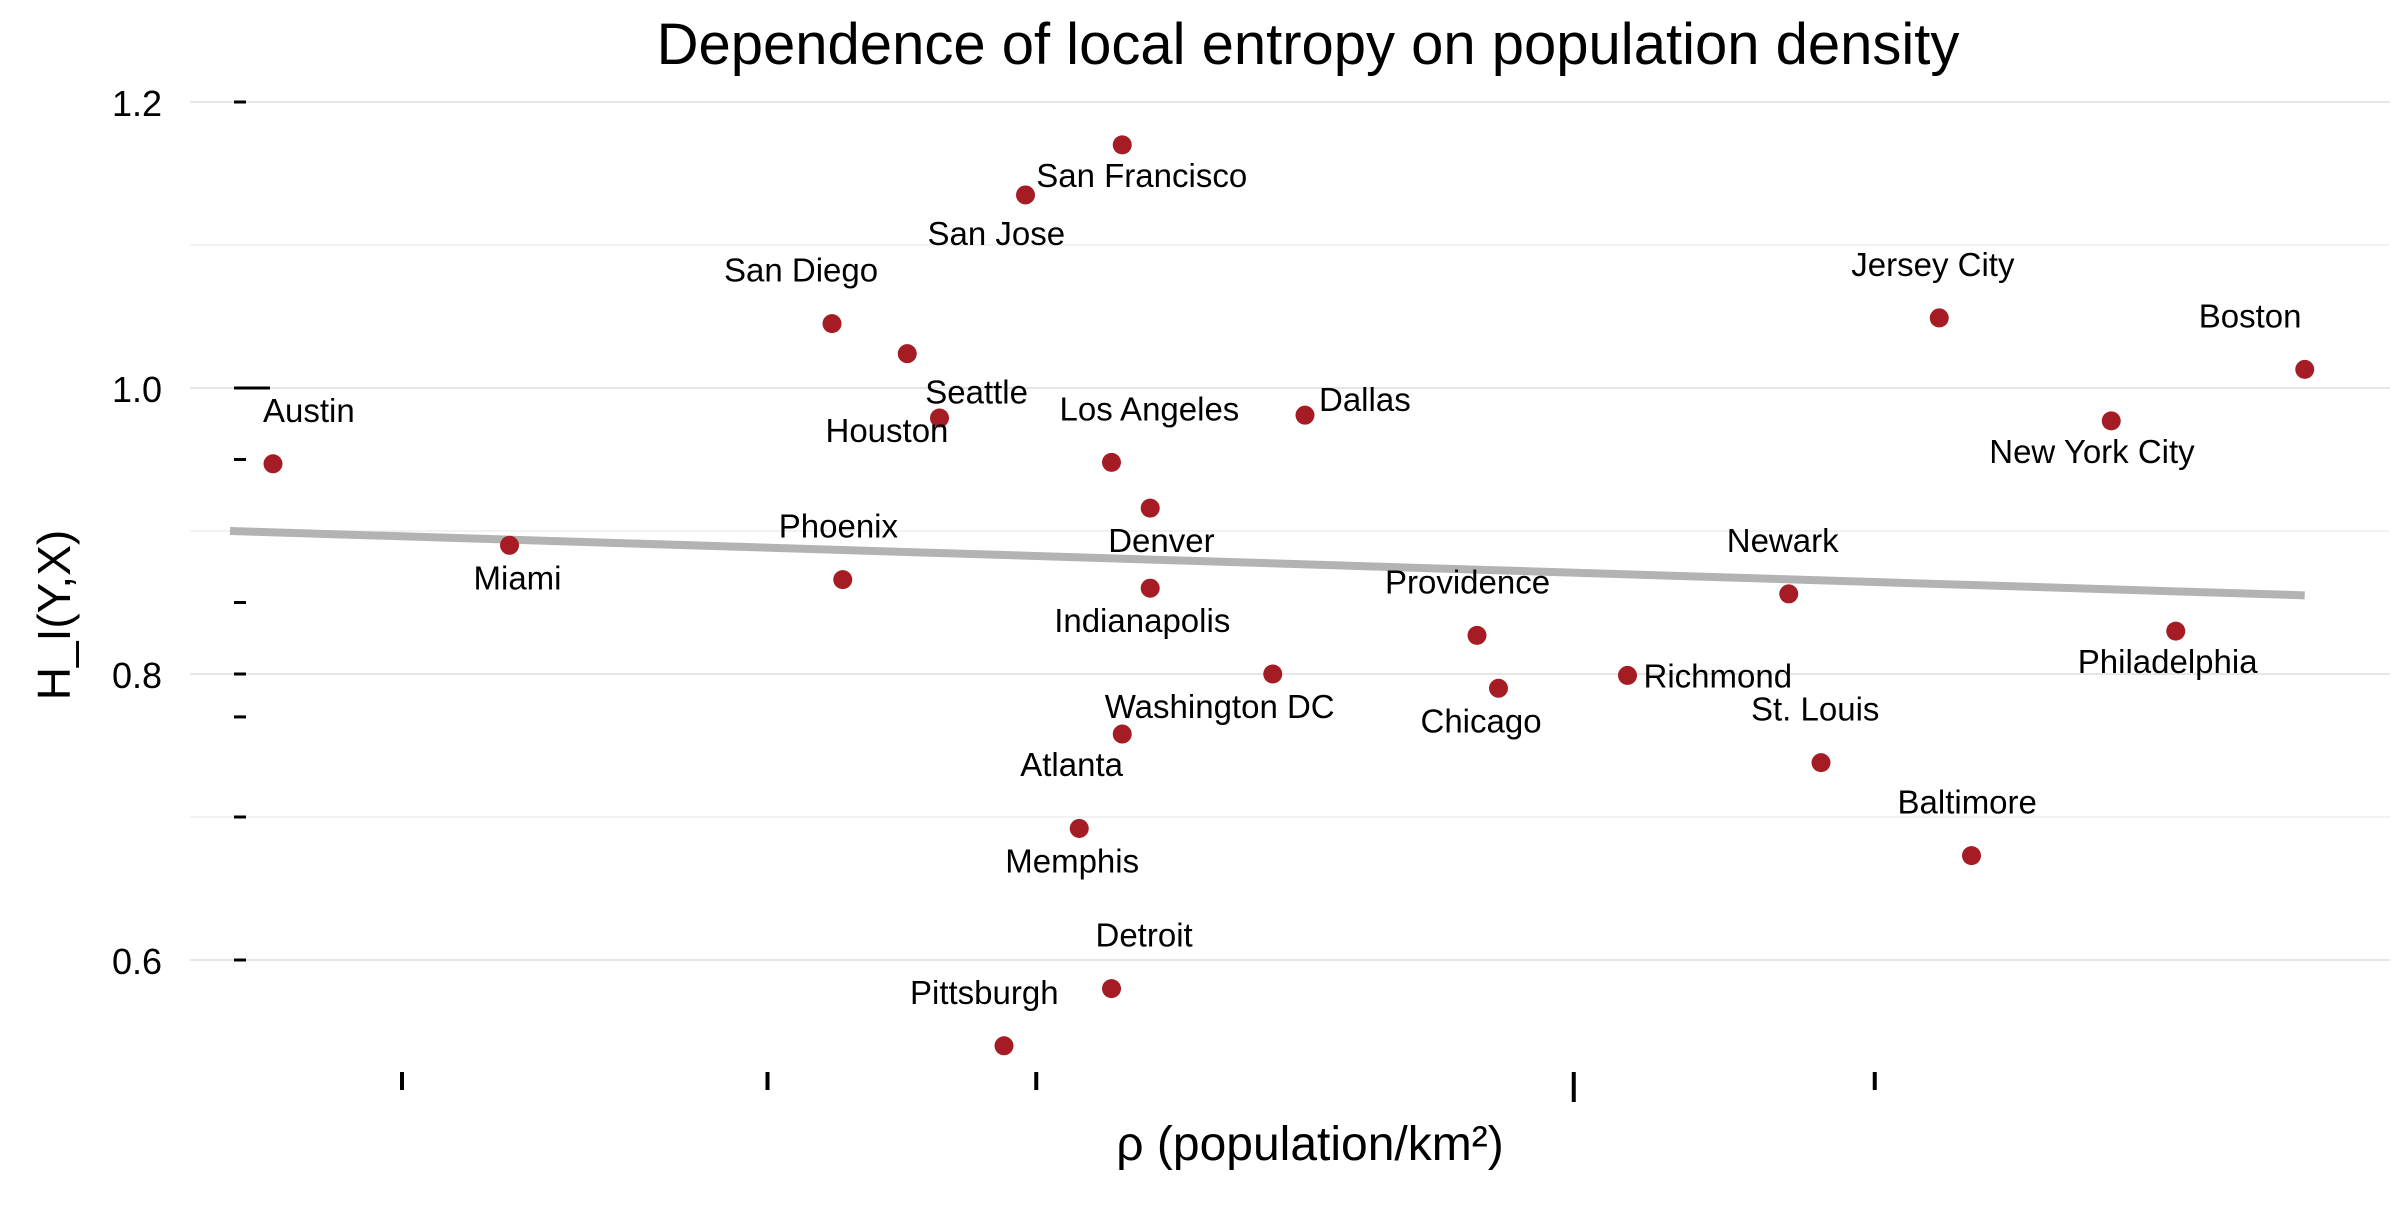 This screenshot has width=2400, height=1205. I want to click on y-axis-label-text: H_I(Y,X), so click(54, 615).